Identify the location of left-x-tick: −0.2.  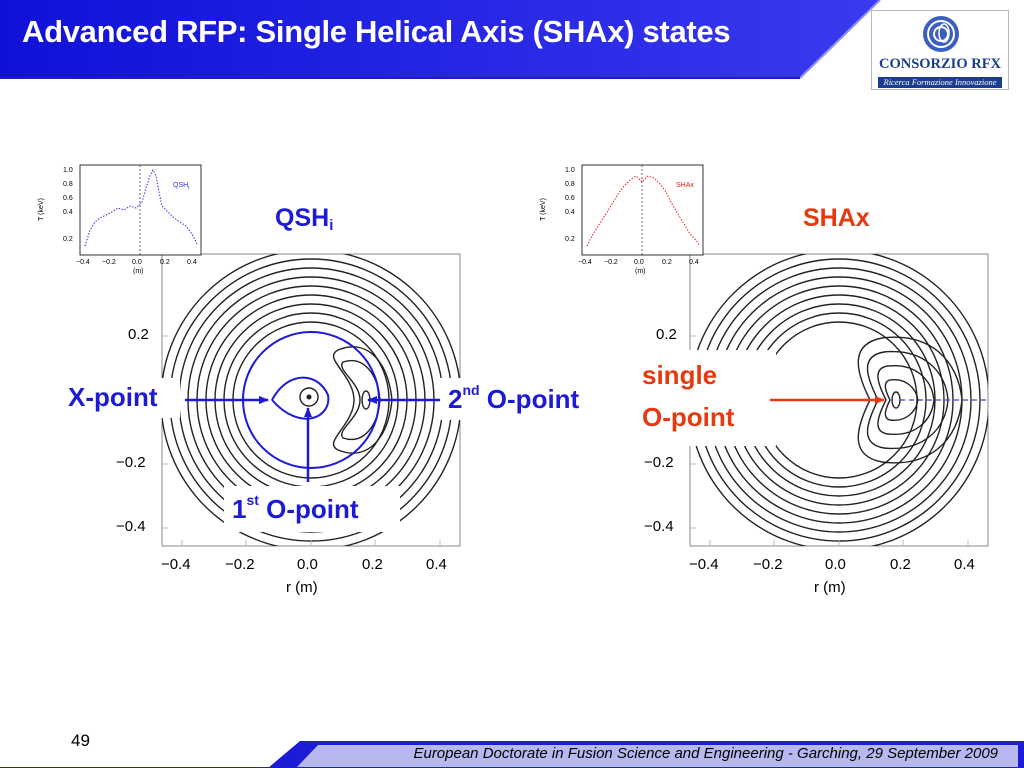
(240, 564).